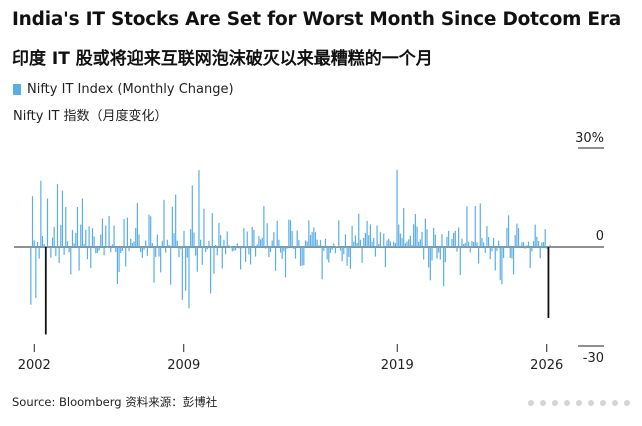  What do you see at coordinates (548, 282) in the screenshot?
I see `highlight-bar` at bounding box center [548, 282].